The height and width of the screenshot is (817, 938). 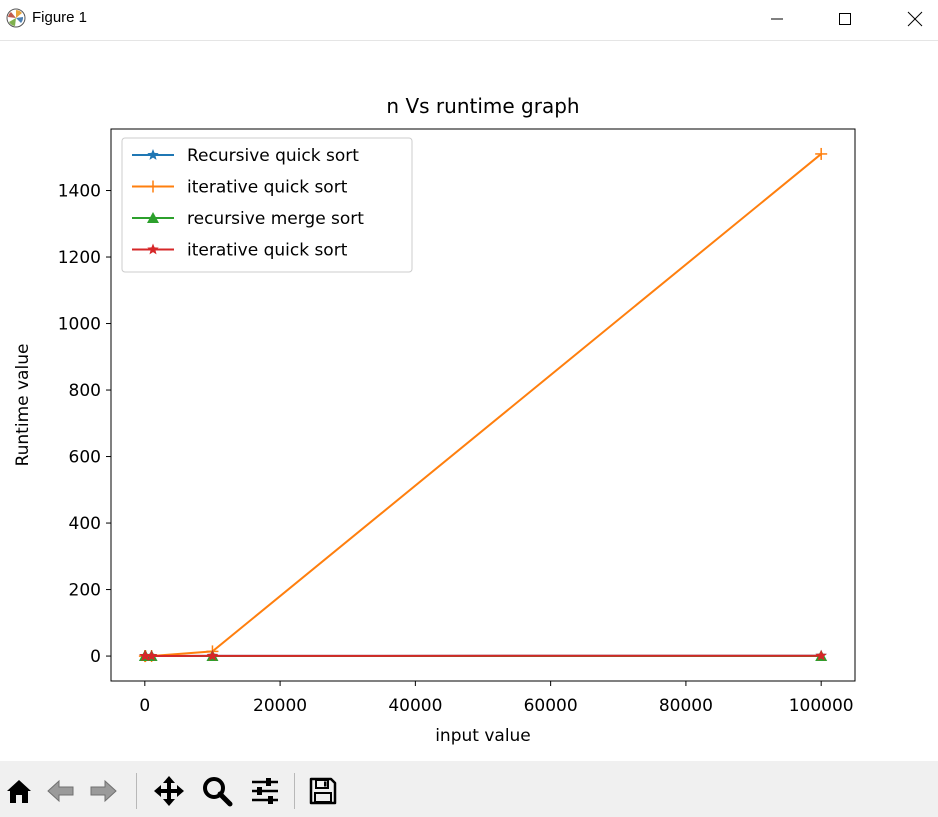 I want to click on legend-label: recursive merge sort, so click(x=275, y=219).